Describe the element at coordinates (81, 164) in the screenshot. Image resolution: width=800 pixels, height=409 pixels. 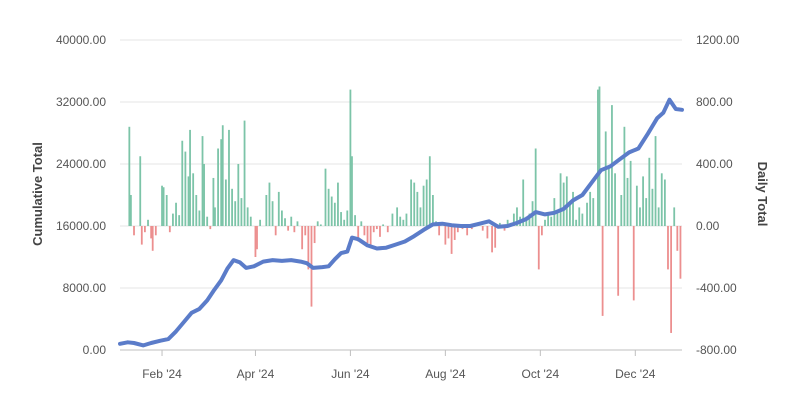
I see `left-tick-label: 24000.00` at that location.